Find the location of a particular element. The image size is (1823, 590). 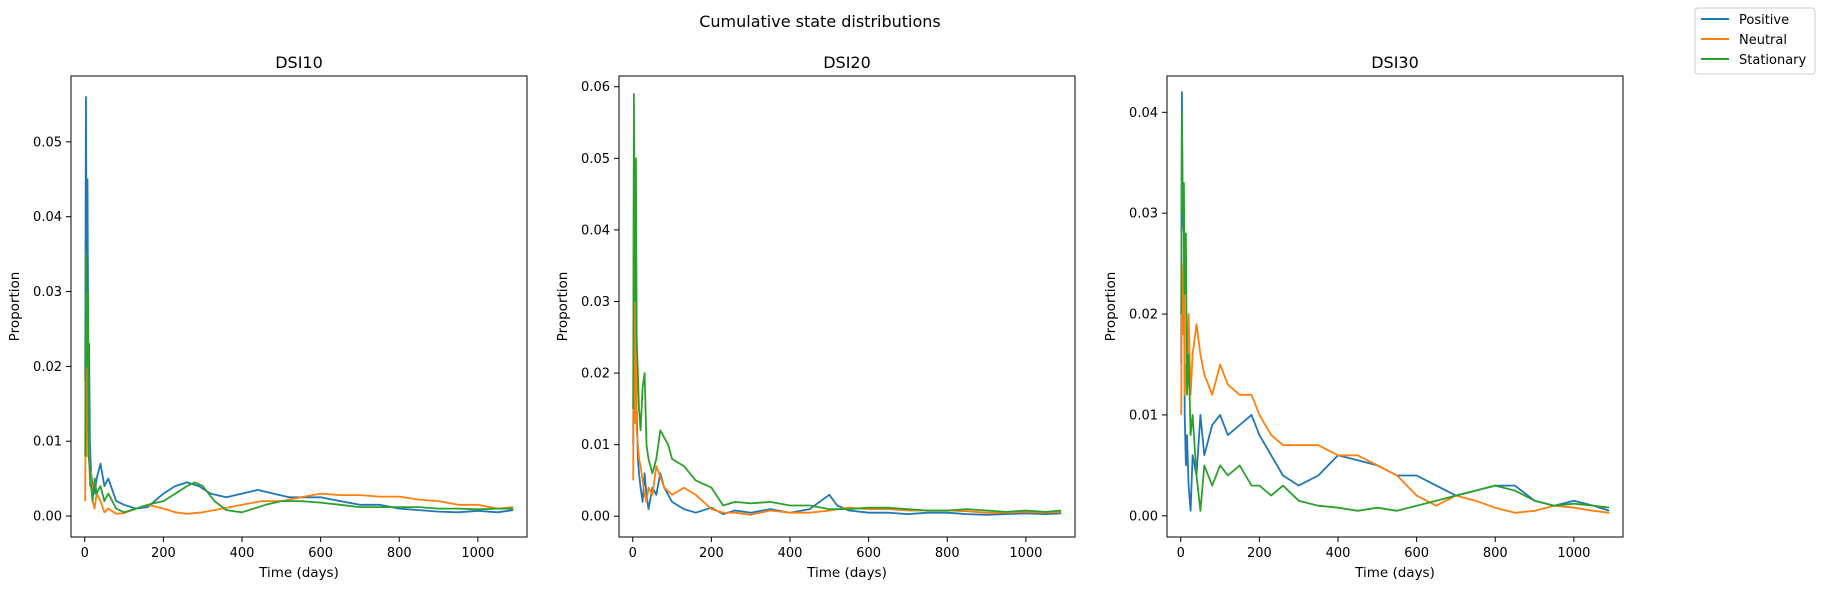

legend-label-positive: Positive is located at coordinates (1764, 20).